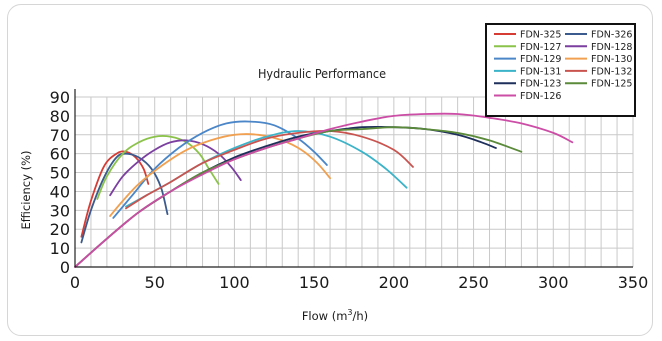 Image resolution: width=662 pixels, height=341 pixels. Describe the element at coordinates (540, 59) in the screenshot. I see `legend-label: FDN-129` at that location.